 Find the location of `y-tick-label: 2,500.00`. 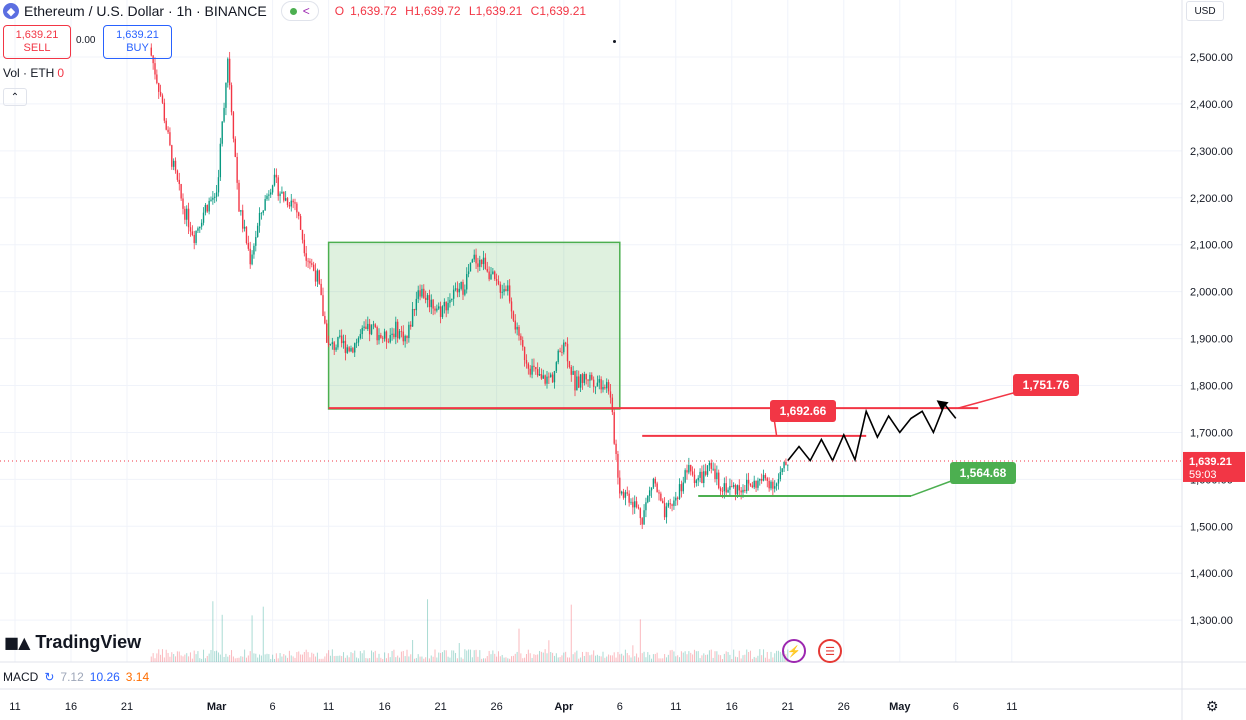

y-tick-label: 2,500.00 is located at coordinates (1211, 58).